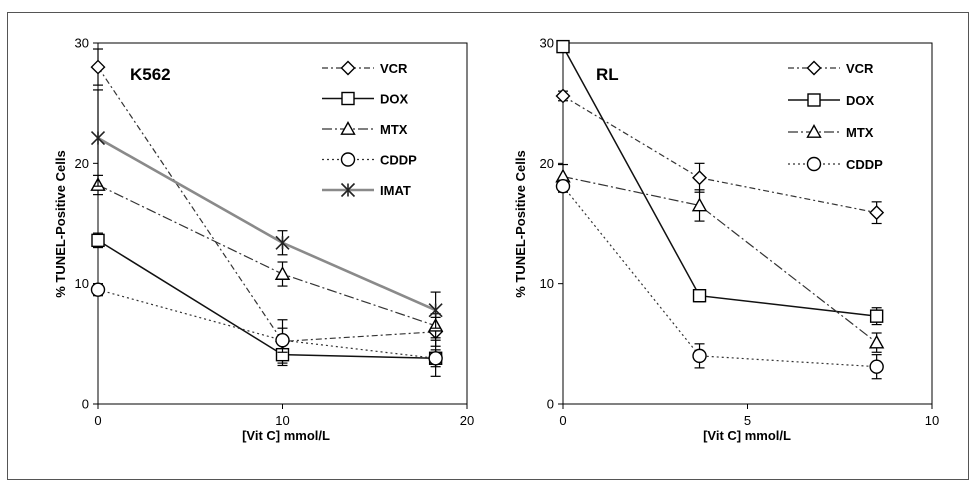 This screenshot has height=487, width=977. I want to click on series-dox, so click(267, 300).